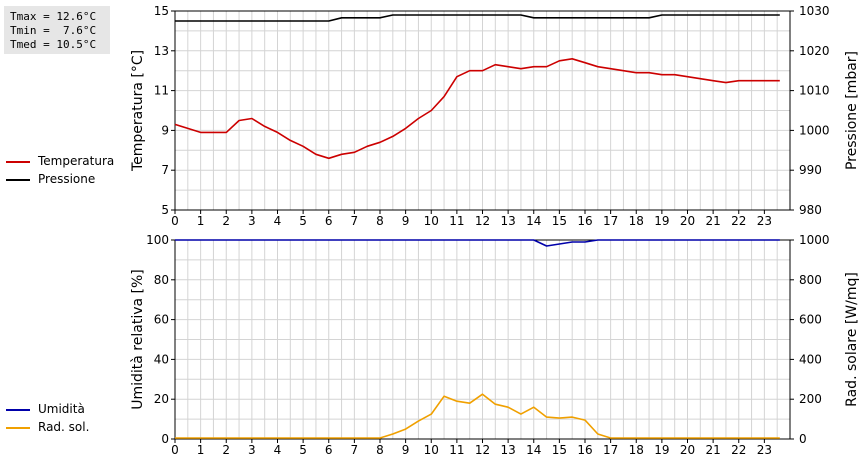 The height and width of the screenshot is (460, 860). I want to click on y-right-axis-label: Rad. solare [W/mq], so click(852, 339).